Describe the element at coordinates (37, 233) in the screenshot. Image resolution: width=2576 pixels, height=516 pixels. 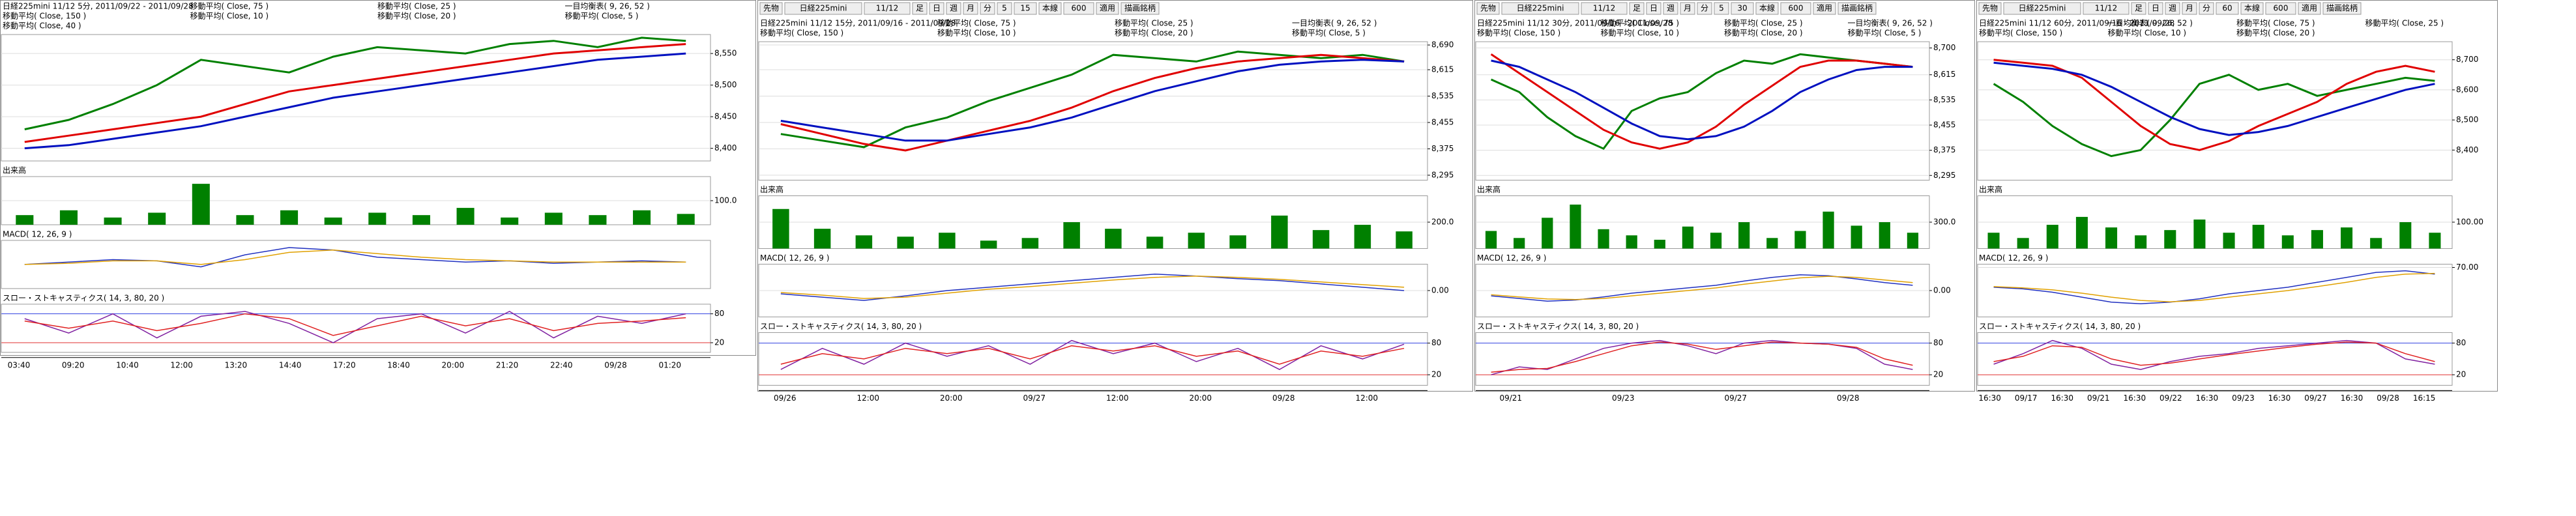
I see `pane-label: MACD( 12, 26, 9 )` at that location.